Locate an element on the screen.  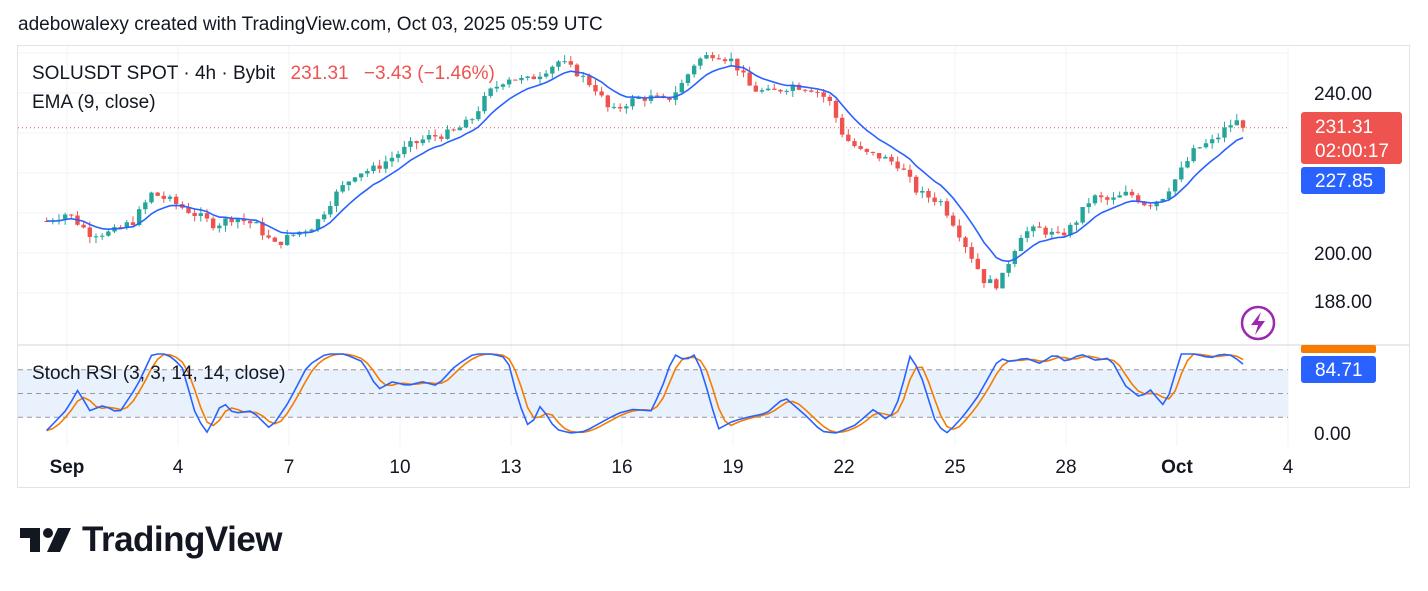
price-axis: 240.00 200.00 188.00 is located at coordinates (1343, 198).